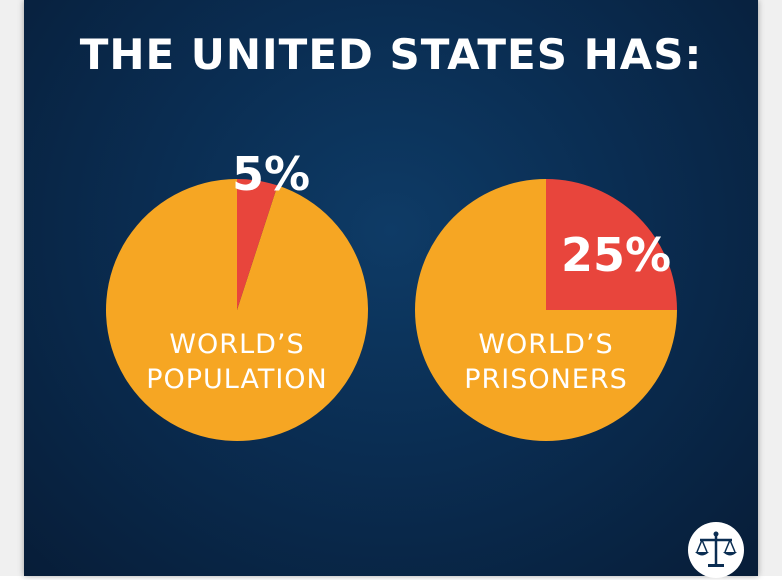 This screenshot has width=782, height=580. What do you see at coordinates (391, 54) in the screenshot?
I see `infographic-title: THE UNITED STATES HAS:` at bounding box center [391, 54].